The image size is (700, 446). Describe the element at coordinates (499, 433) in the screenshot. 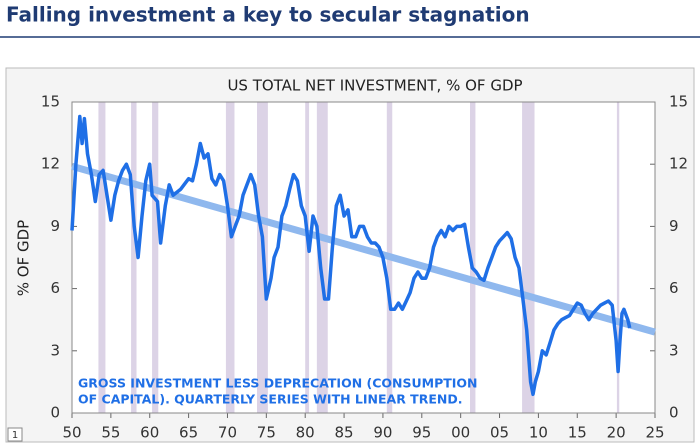

I see `x-tick-label: 05` at that location.